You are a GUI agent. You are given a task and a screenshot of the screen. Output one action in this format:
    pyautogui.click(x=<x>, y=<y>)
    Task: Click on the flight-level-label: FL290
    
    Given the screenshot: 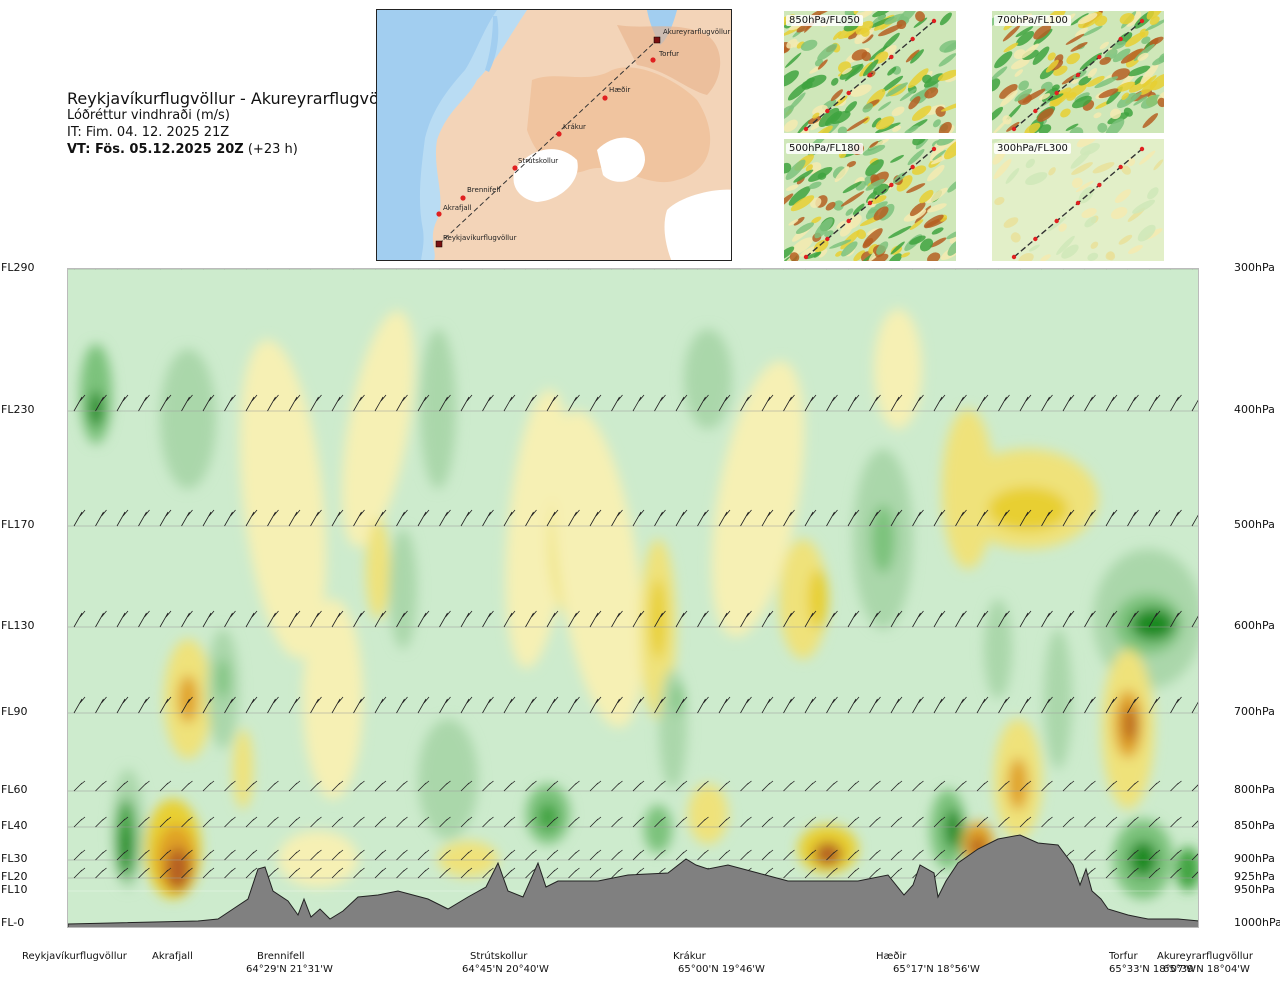 What is the action you would take?
    pyautogui.click(x=18, y=267)
    